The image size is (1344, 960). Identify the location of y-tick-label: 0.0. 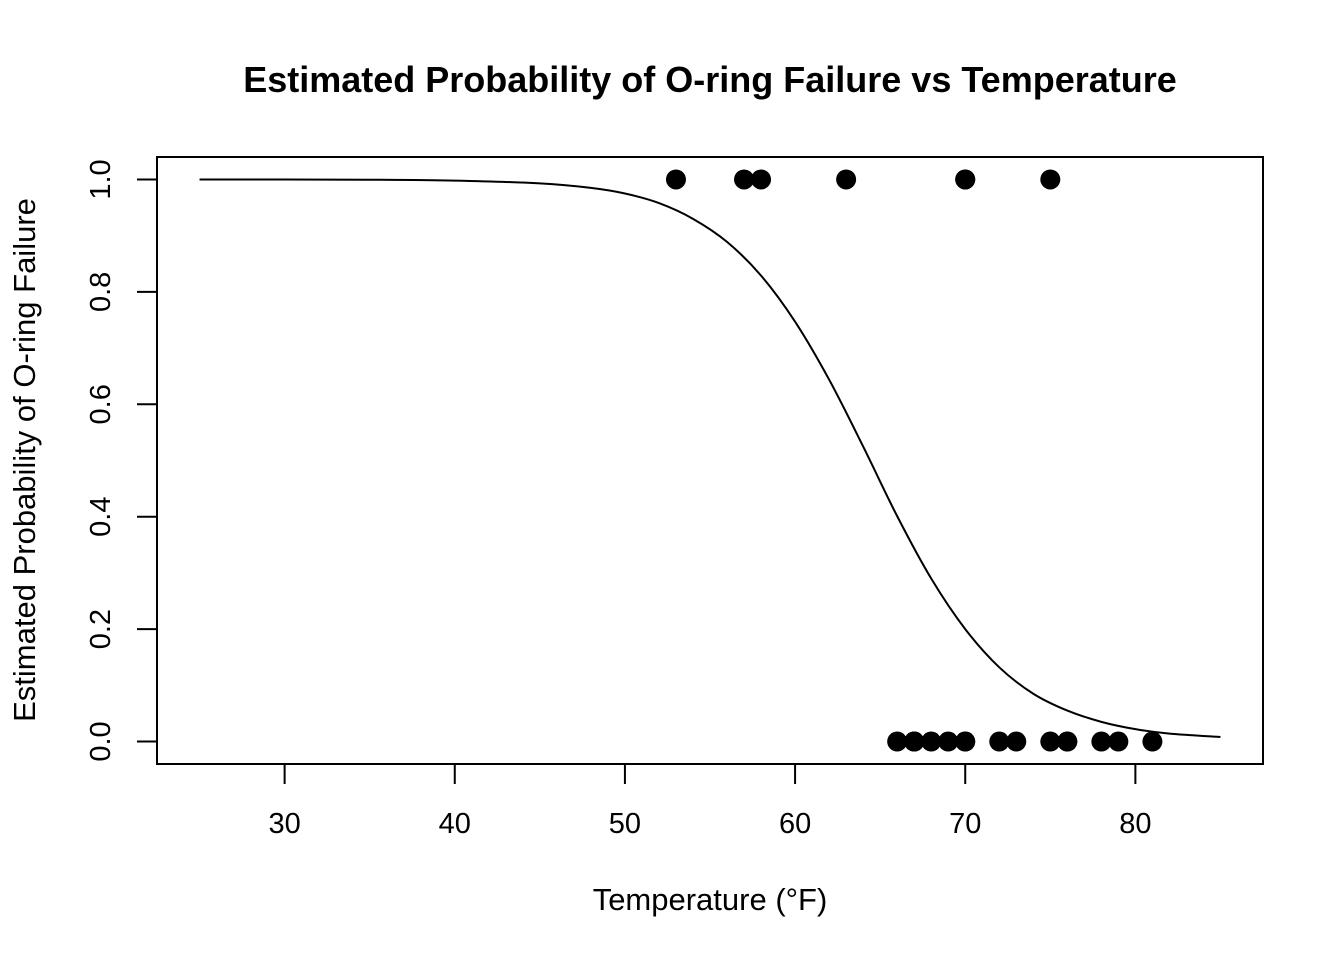
(101, 741).